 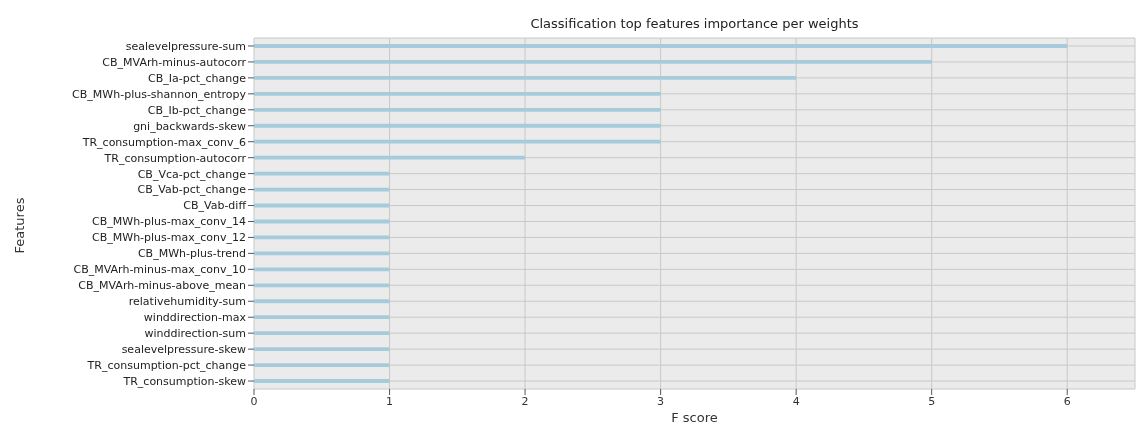 I want to click on x-tick-label: 5, so click(x=932, y=401).